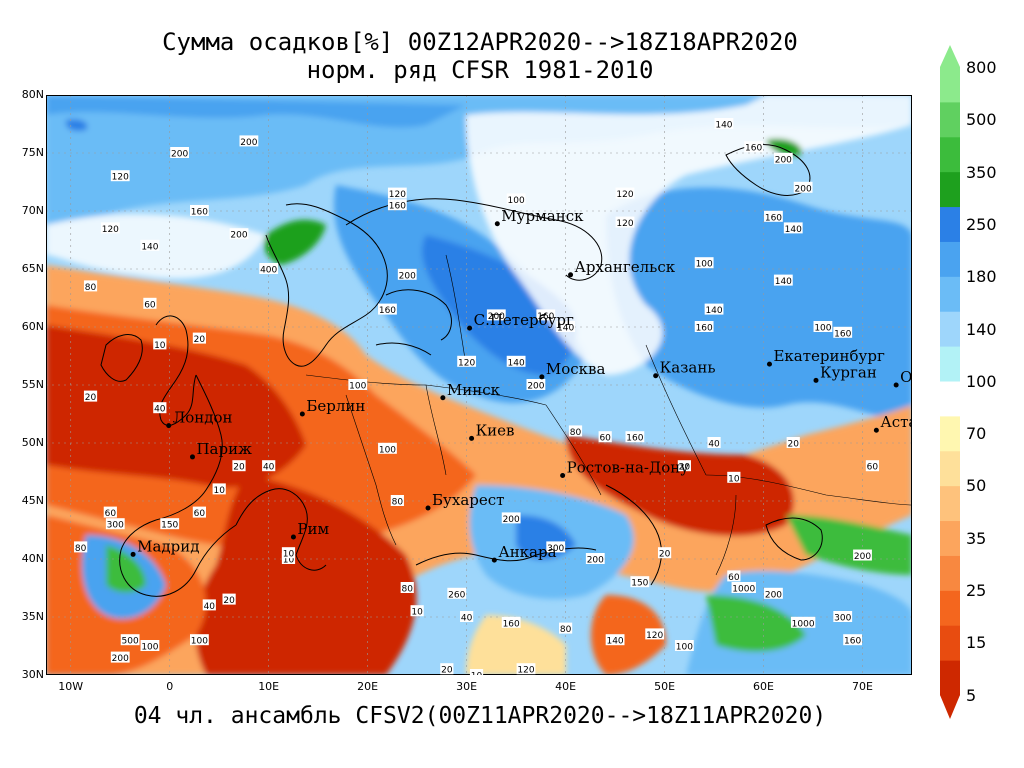  What do you see at coordinates (981, 277) in the screenshot?
I see `colorbar-tick-label: 180` at bounding box center [981, 277].